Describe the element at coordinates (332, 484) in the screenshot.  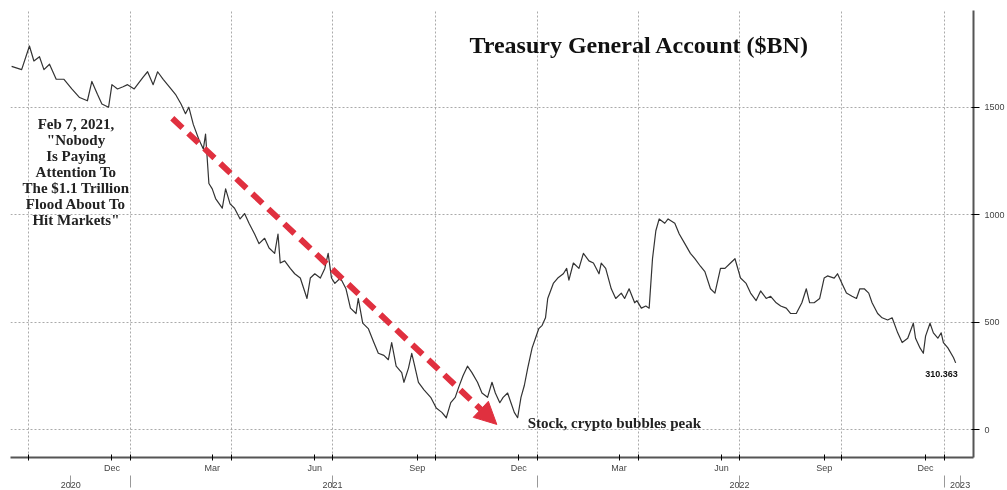
I see `x2-tick-label: 2021` at that location.